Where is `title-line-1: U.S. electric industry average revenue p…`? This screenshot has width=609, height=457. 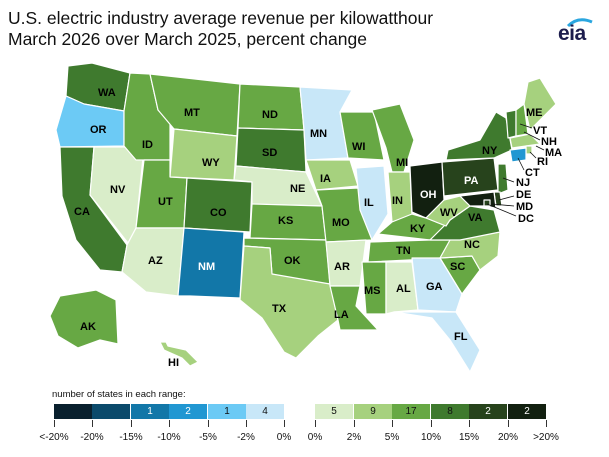 title-line-1: U.S. electric industry average revenue p… is located at coordinates (221, 18).